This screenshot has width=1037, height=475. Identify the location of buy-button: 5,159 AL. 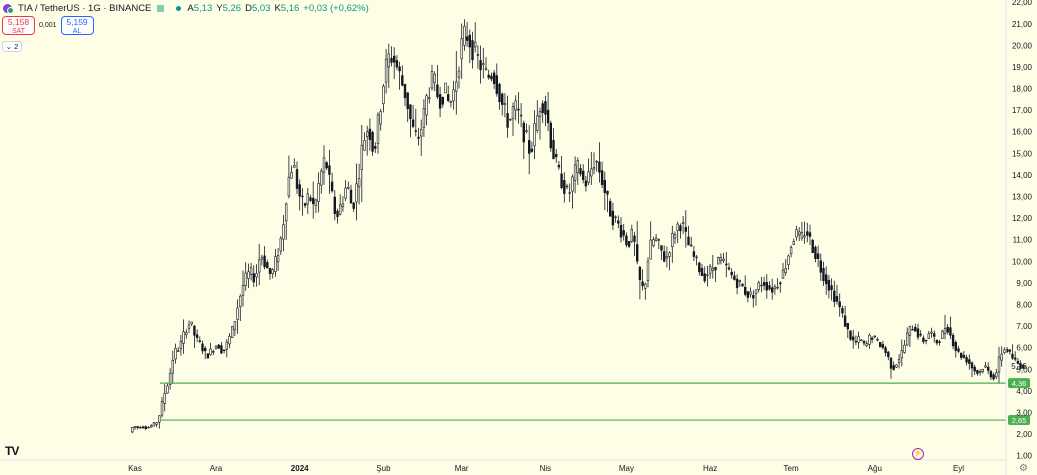
(77, 25).